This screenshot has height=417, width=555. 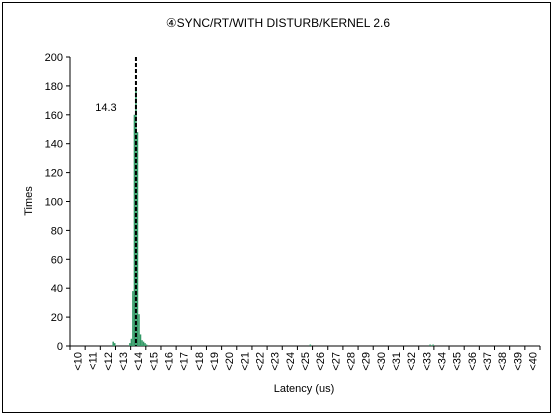 I want to click on x-tick-label: <16, so click(x=170, y=361).